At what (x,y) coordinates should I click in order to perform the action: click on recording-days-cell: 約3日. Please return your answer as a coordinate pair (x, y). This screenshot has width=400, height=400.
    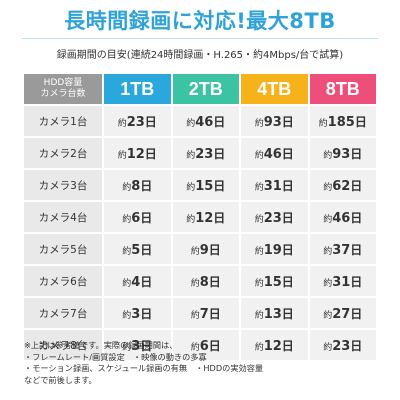
    Looking at the image, I should click on (137, 313).